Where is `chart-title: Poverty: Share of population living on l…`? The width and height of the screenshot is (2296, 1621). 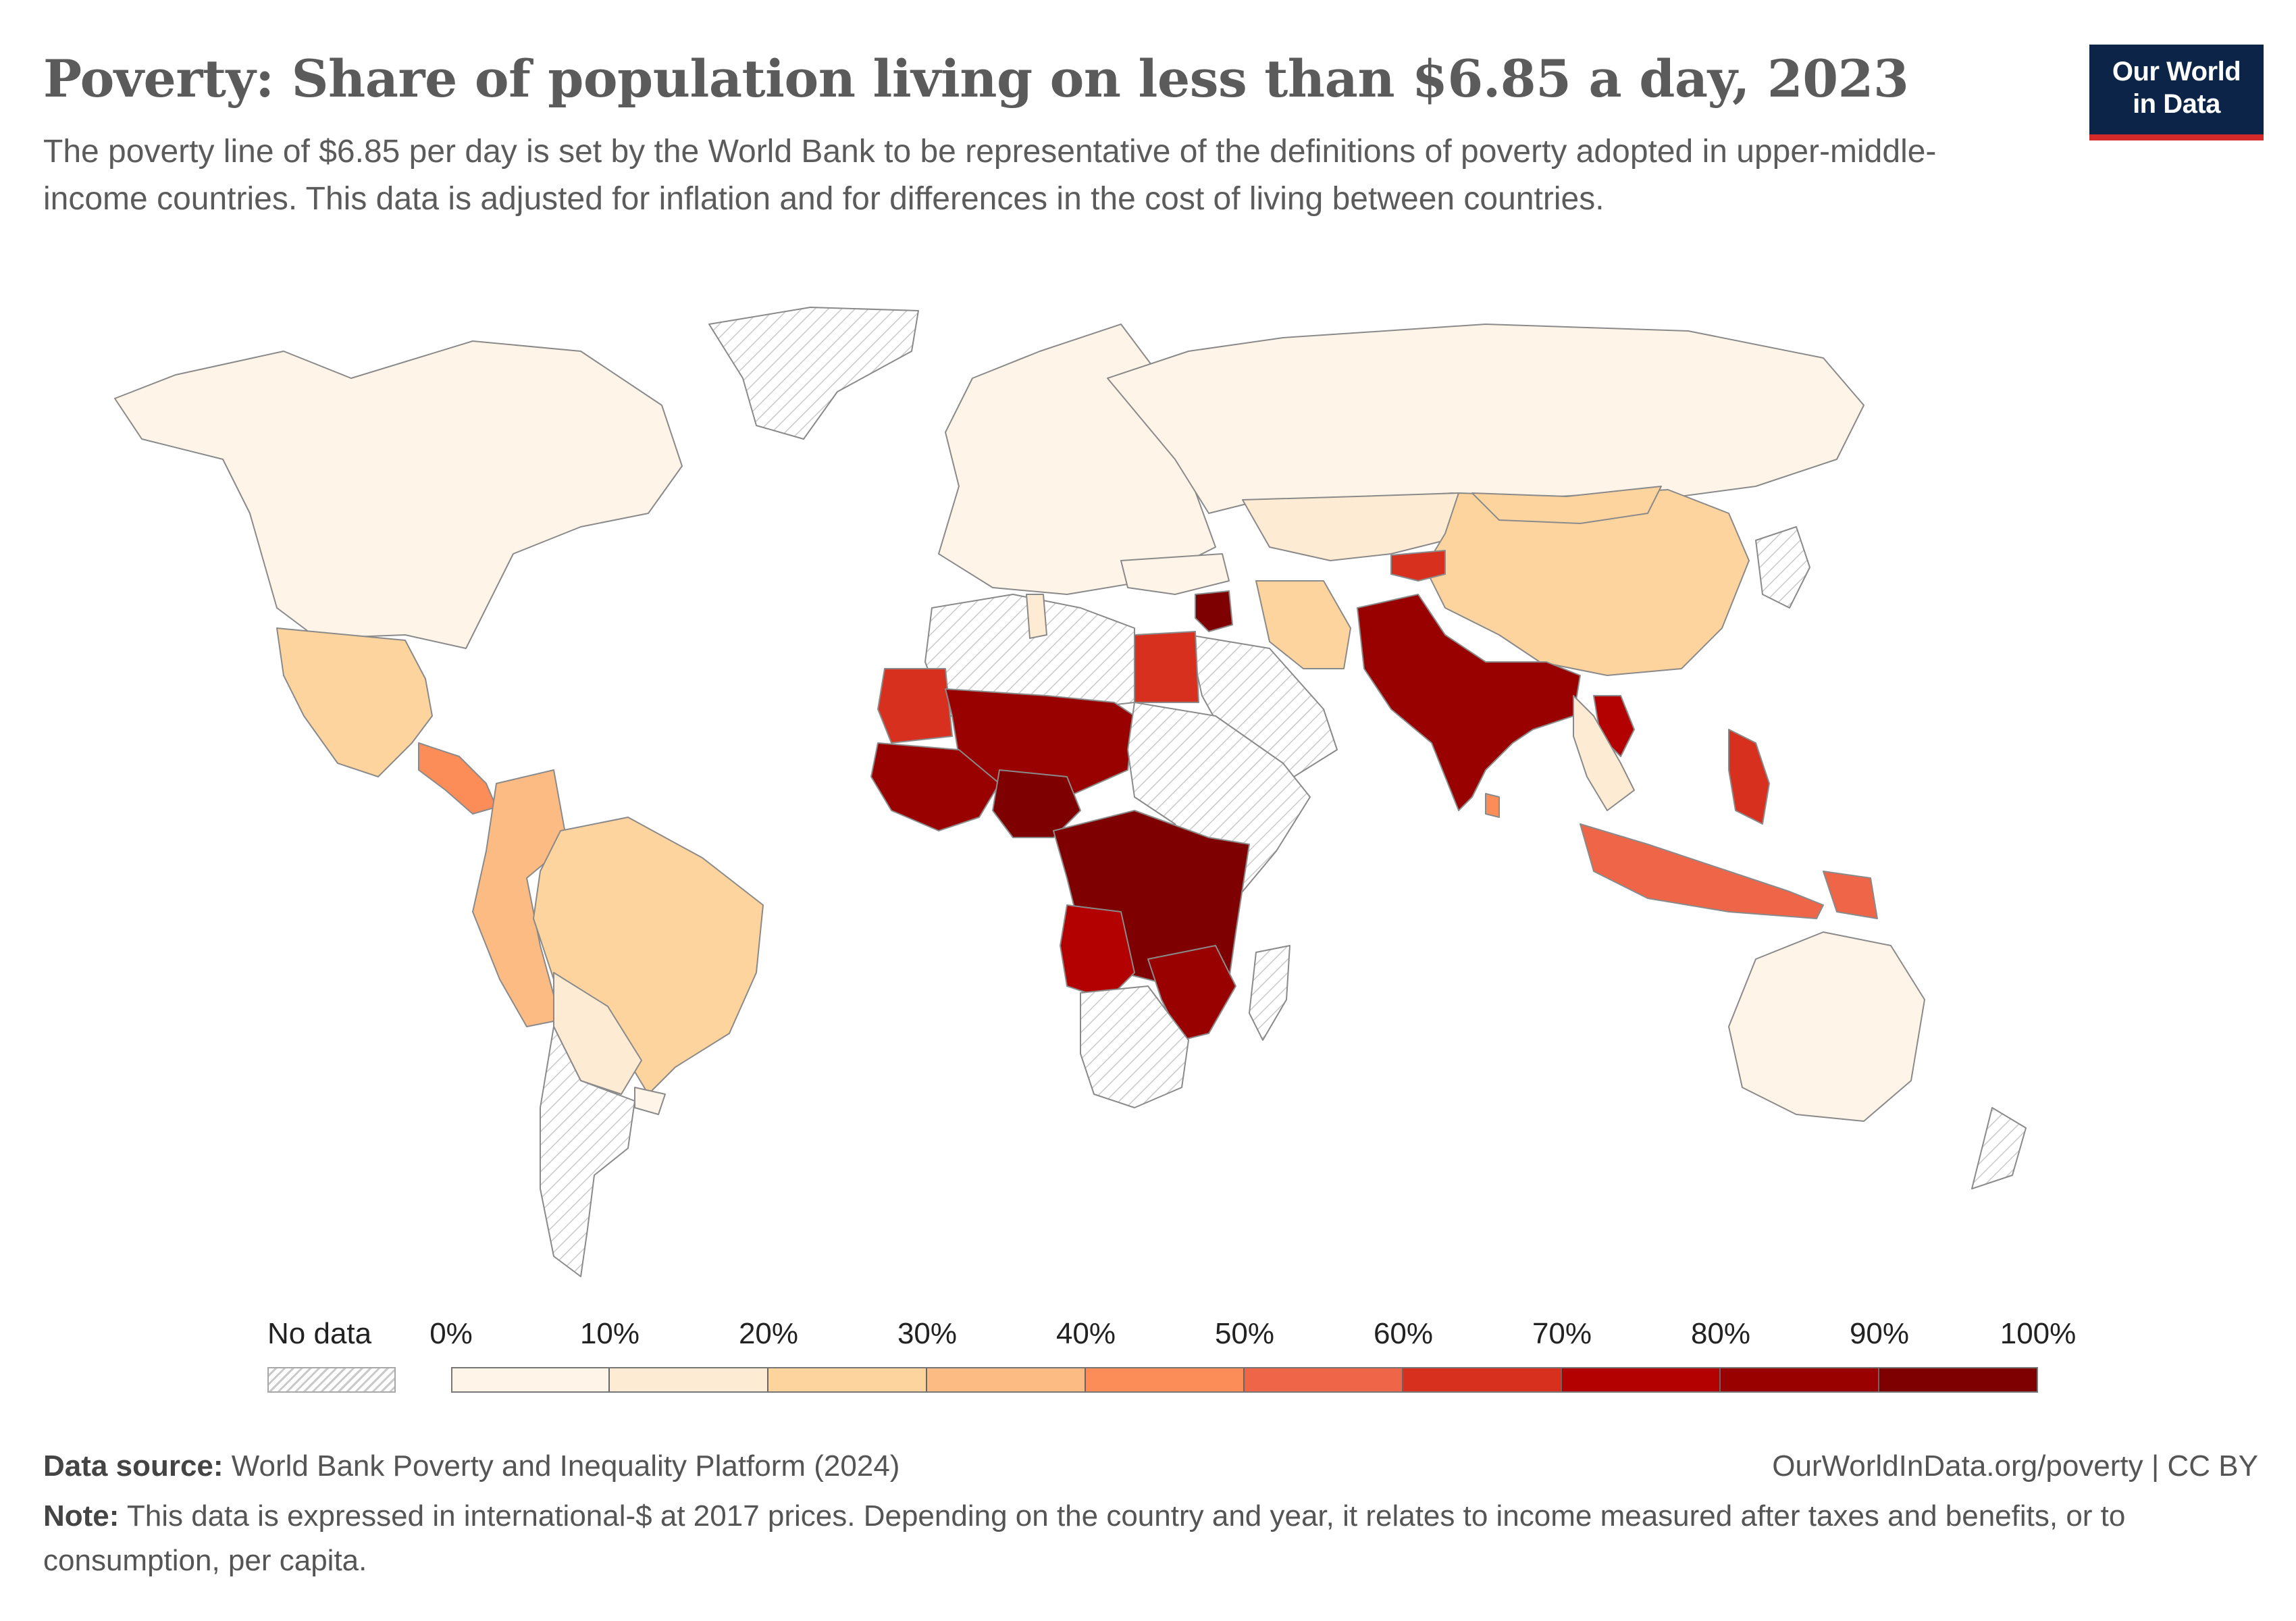 chart-title: Poverty: Share of population living on l… is located at coordinates (976, 79).